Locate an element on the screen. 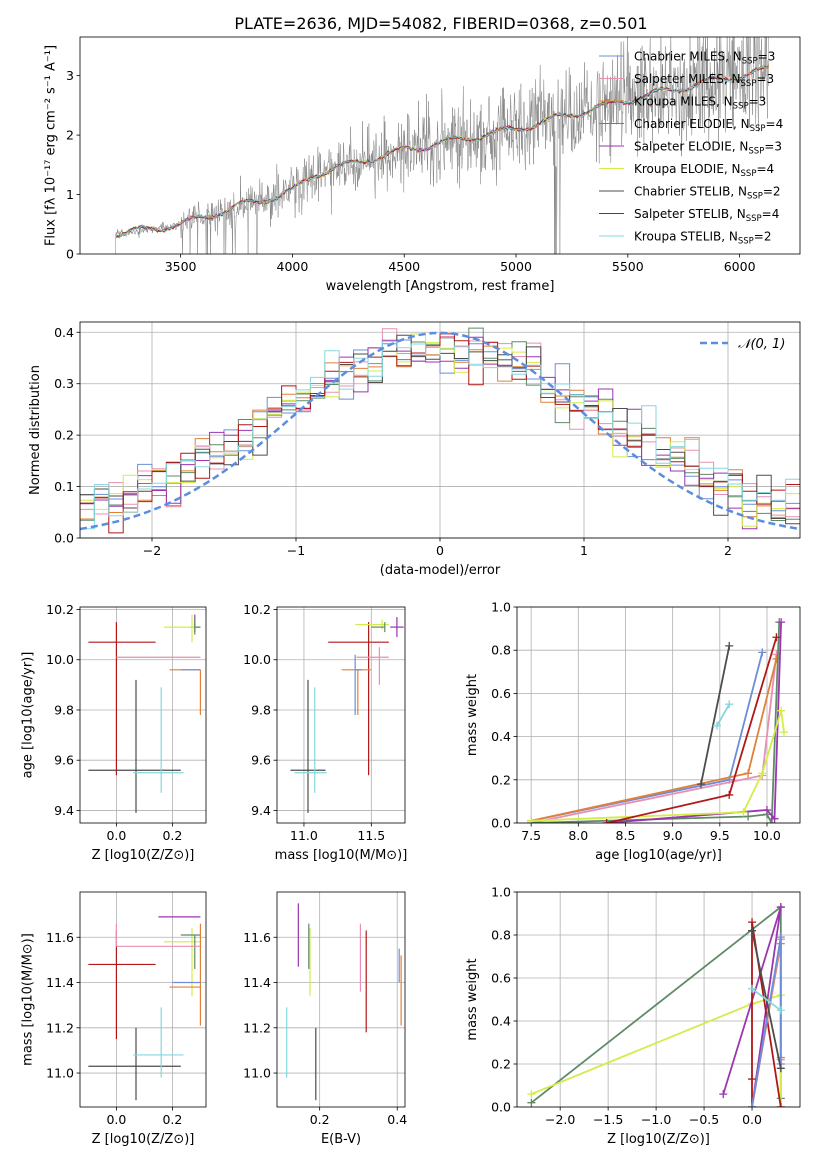 The height and width of the screenshot is (1170, 819). y-tick-label: 1.0 is located at coordinates (501, 607).